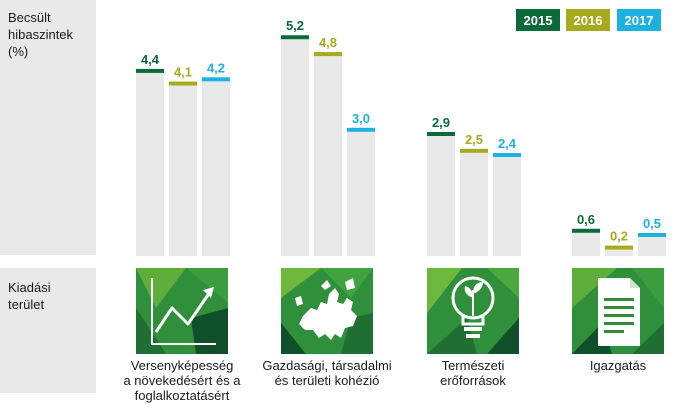 This screenshot has height=408, width=675. I want to click on category-tile-administration, so click(618, 311).